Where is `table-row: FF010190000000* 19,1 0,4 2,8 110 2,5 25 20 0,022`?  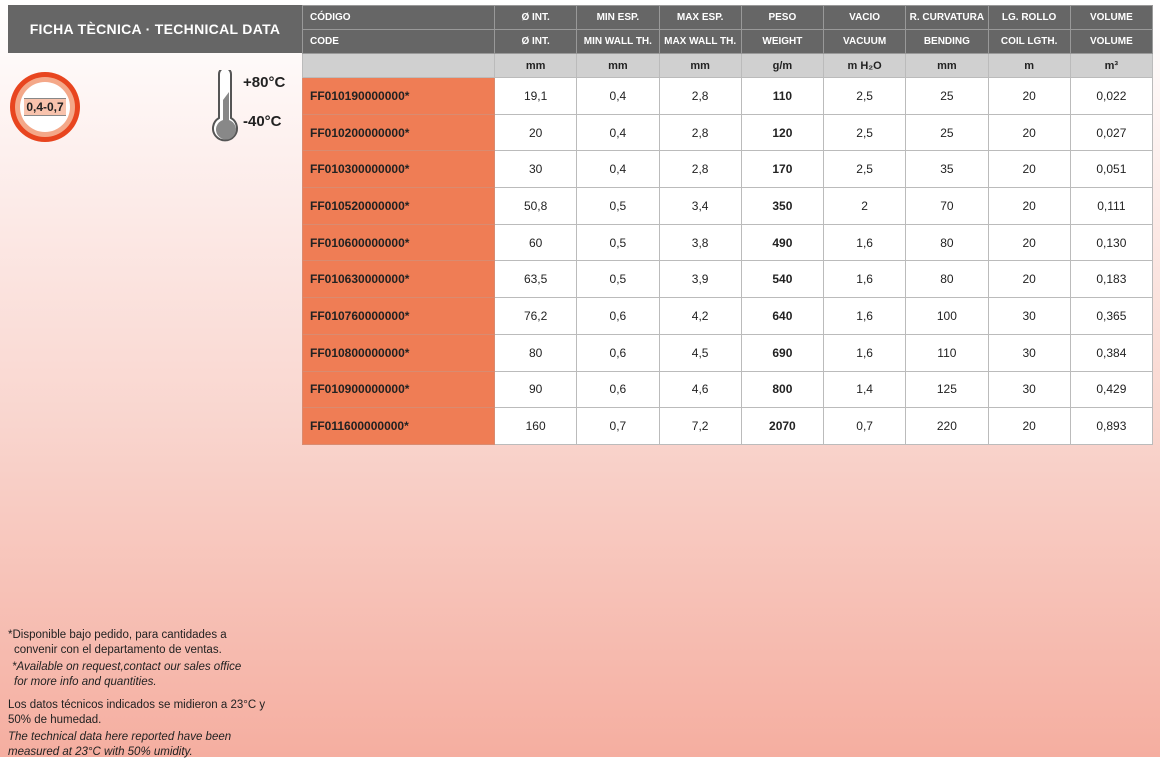
table-row: FF010190000000* 19,1 0,4 2,8 110 2,5 25 20 0,022 is located at coordinates (728, 96).